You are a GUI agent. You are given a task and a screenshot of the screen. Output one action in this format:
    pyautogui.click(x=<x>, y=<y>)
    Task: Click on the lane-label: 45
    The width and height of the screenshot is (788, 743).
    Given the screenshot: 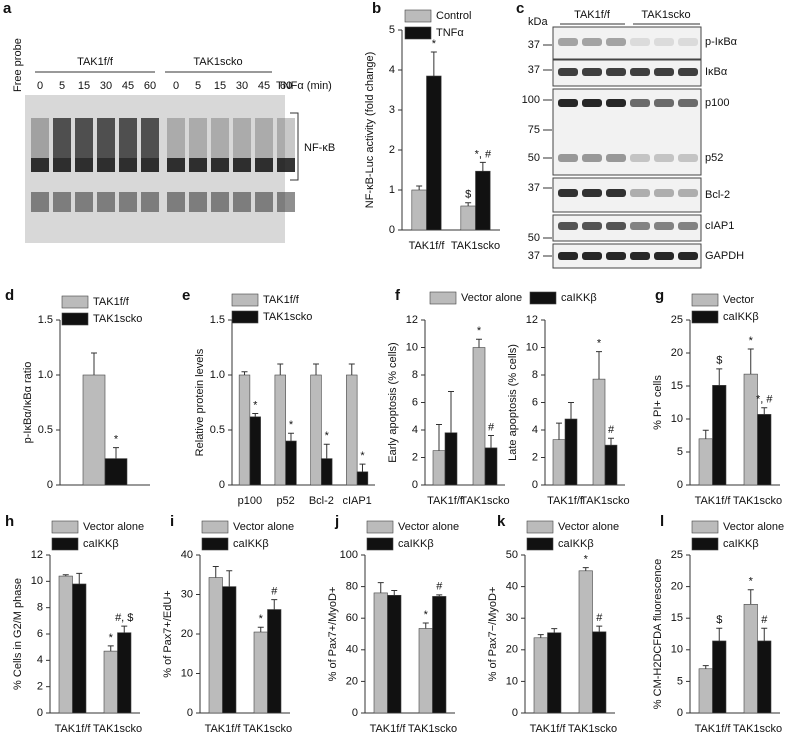 What is the action you would take?
    pyautogui.click(x=264, y=86)
    